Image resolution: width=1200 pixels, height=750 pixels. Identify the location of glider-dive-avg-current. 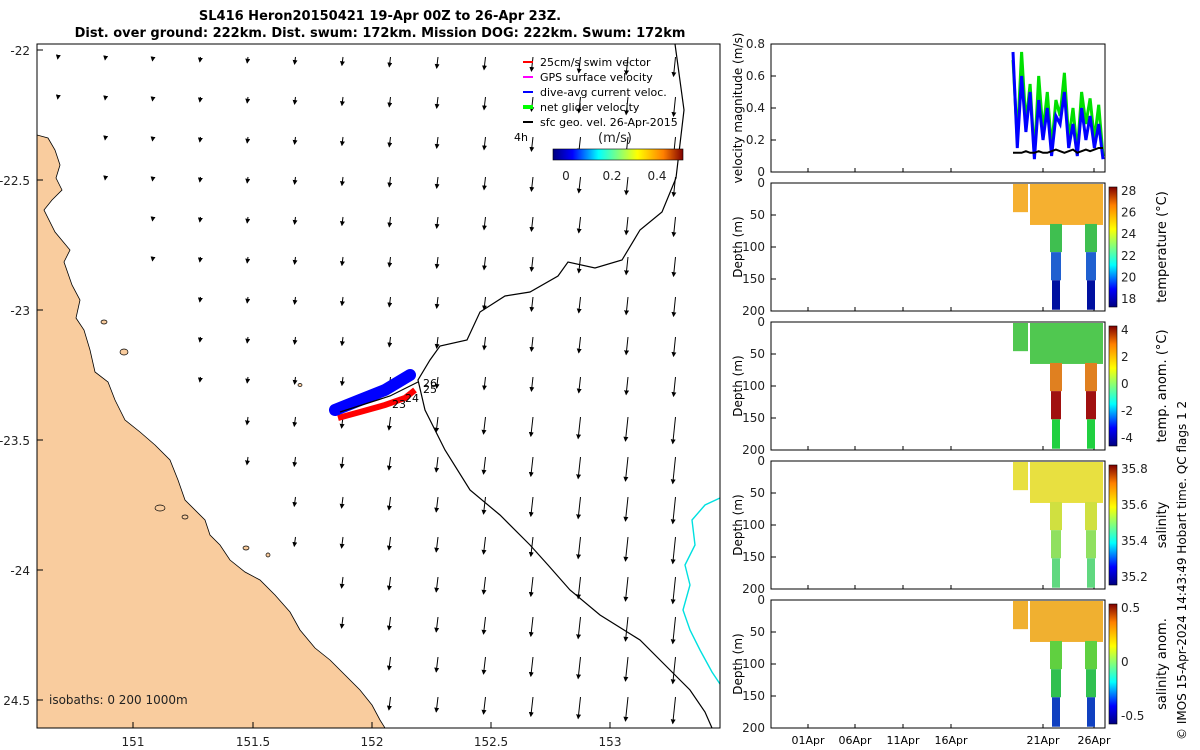
(372, 392).